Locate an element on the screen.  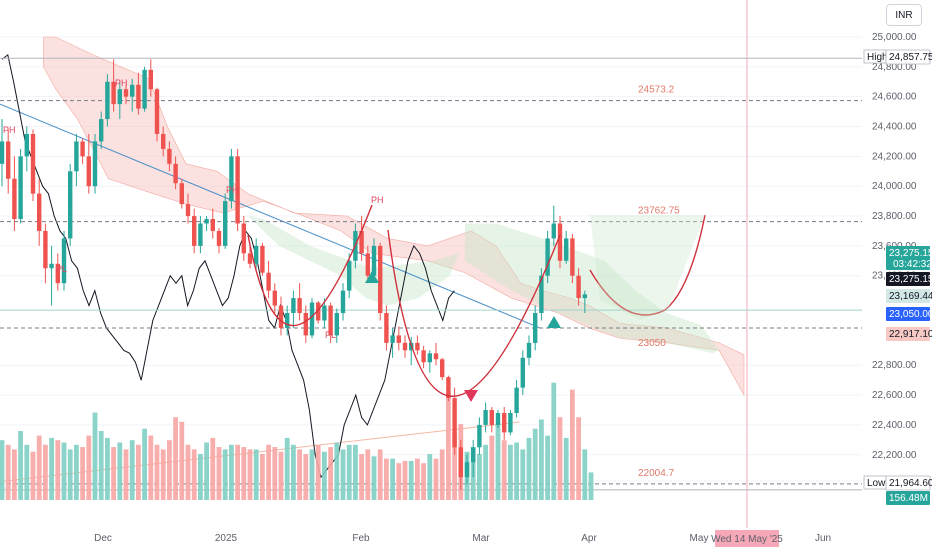
time-axis: Dec 2025 Feb Mar Apr May Jun Wed 14 May '25 is located at coordinates (462, 538).